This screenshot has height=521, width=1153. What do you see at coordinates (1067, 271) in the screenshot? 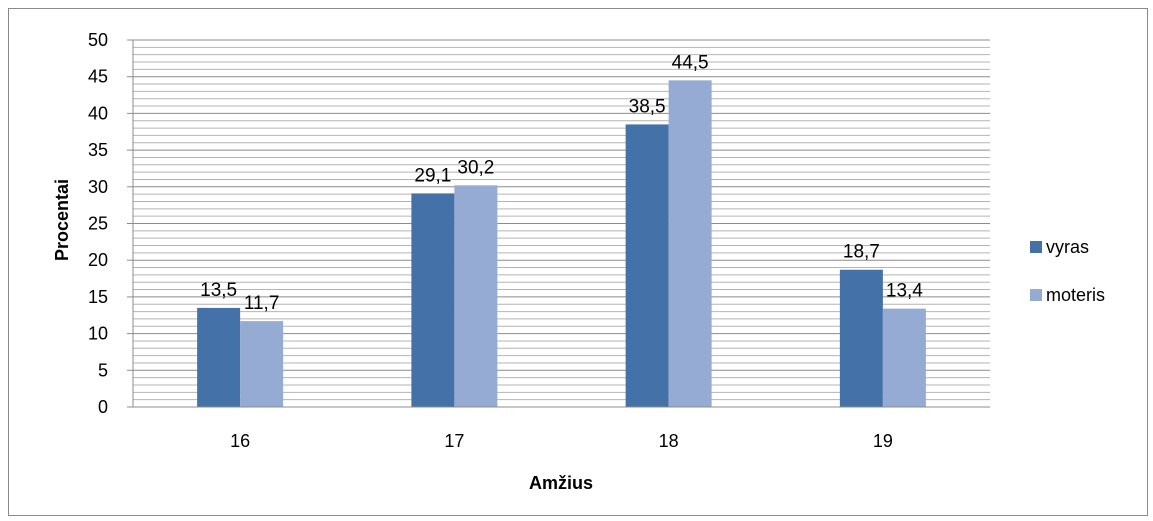
I see `legend: vyras moteris` at bounding box center [1067, 271].